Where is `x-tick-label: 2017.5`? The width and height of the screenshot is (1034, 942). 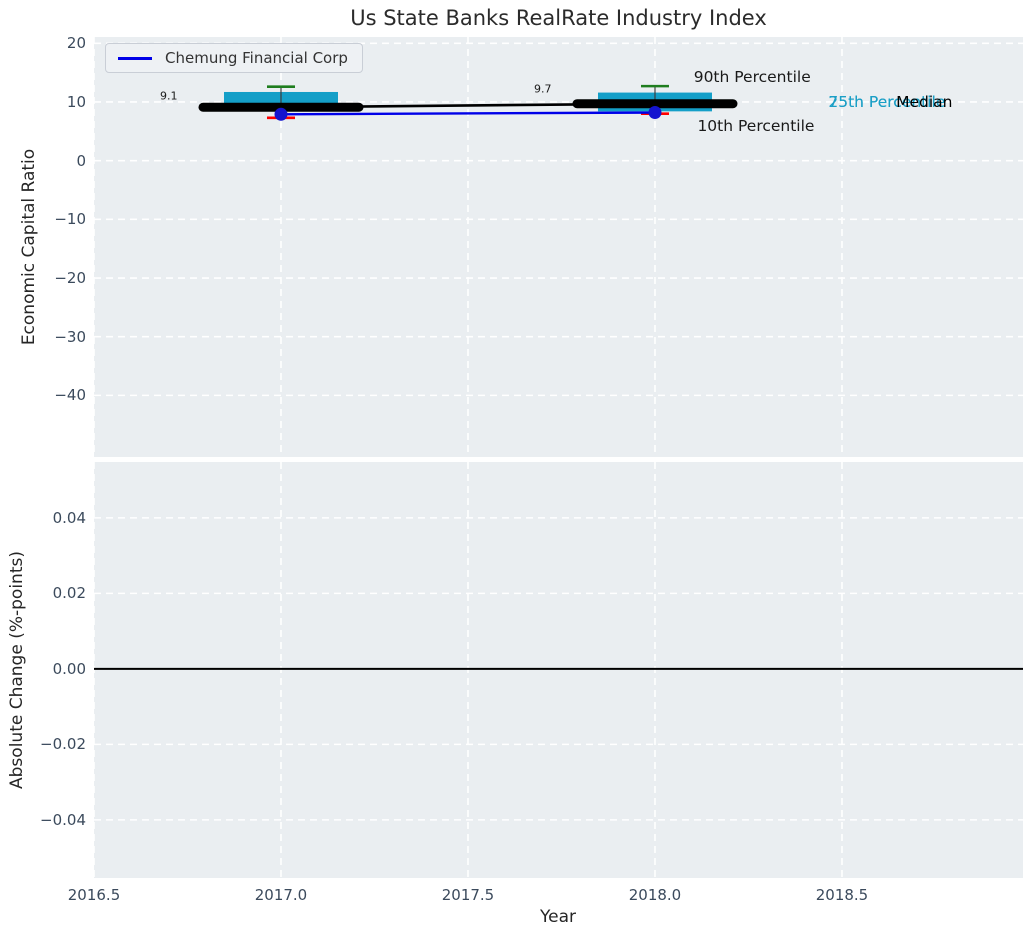
x-tick-label: 2017.5 is located at coordinates (468, 895).